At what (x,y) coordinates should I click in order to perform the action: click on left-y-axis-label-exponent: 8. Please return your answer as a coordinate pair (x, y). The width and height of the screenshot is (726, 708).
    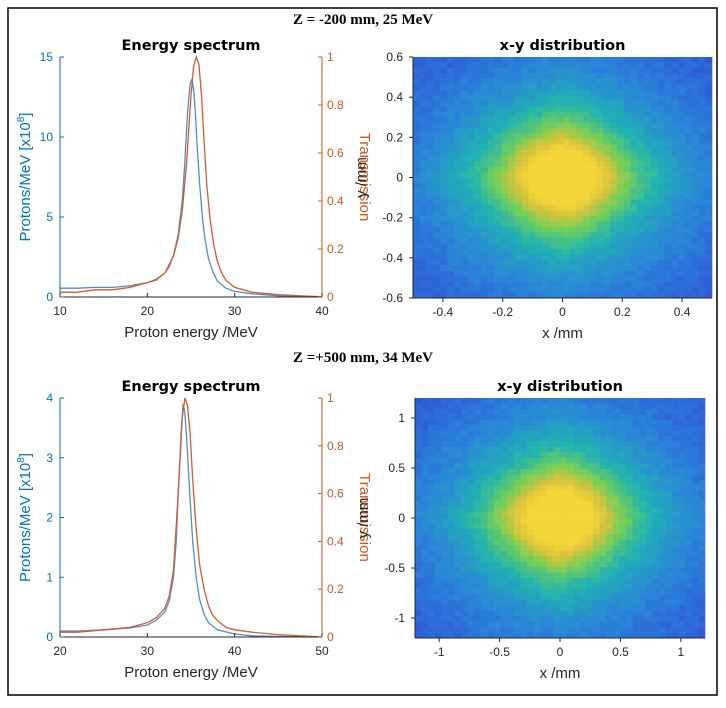
    Looking at the image, I should click on (21, 119).